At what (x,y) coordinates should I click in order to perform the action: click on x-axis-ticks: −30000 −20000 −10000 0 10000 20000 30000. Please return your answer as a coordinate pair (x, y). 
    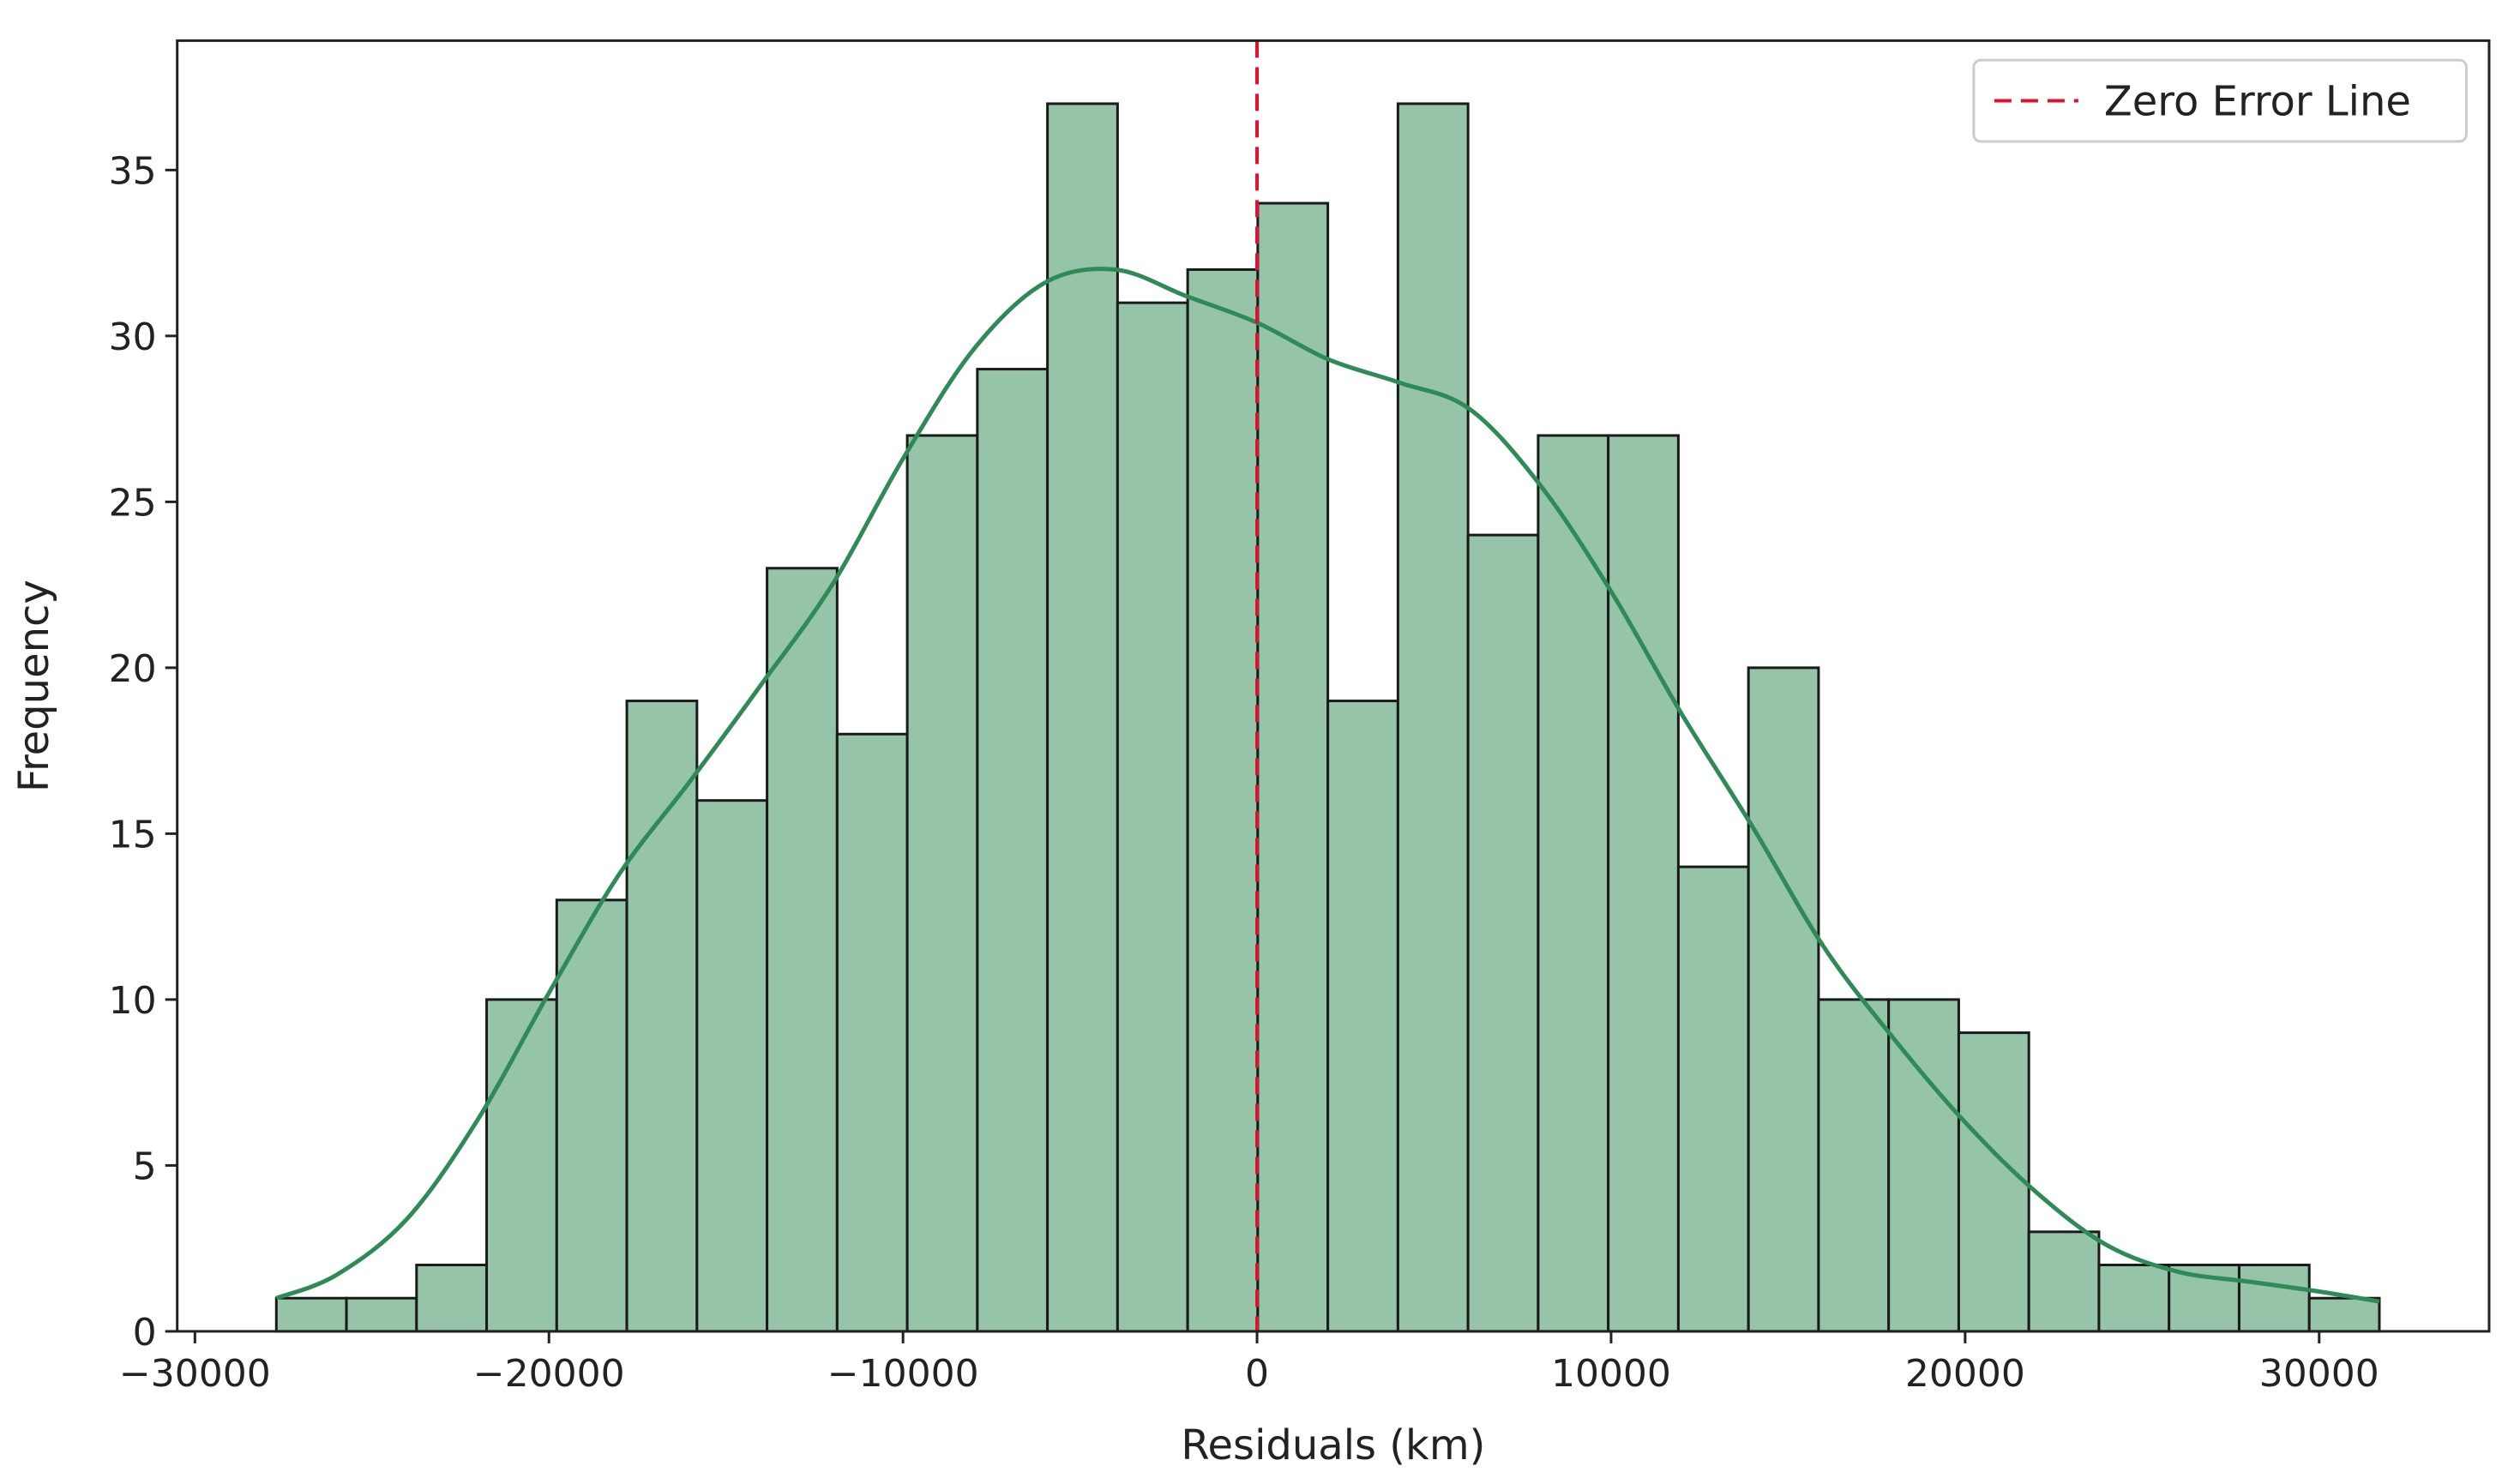
    Looking at the image, I should click on (1249, 1363).